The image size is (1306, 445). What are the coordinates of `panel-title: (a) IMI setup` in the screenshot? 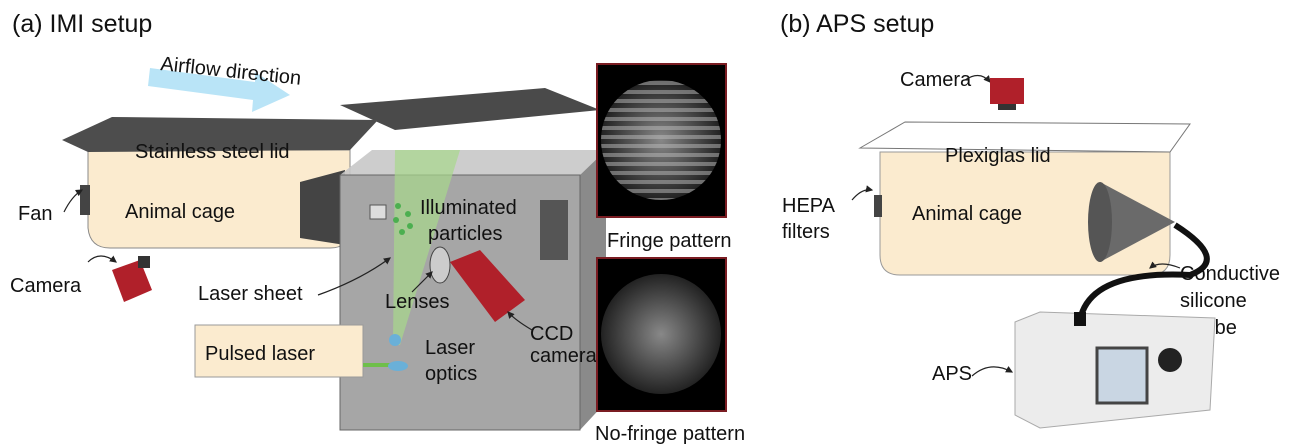 It's located at (82, 24).